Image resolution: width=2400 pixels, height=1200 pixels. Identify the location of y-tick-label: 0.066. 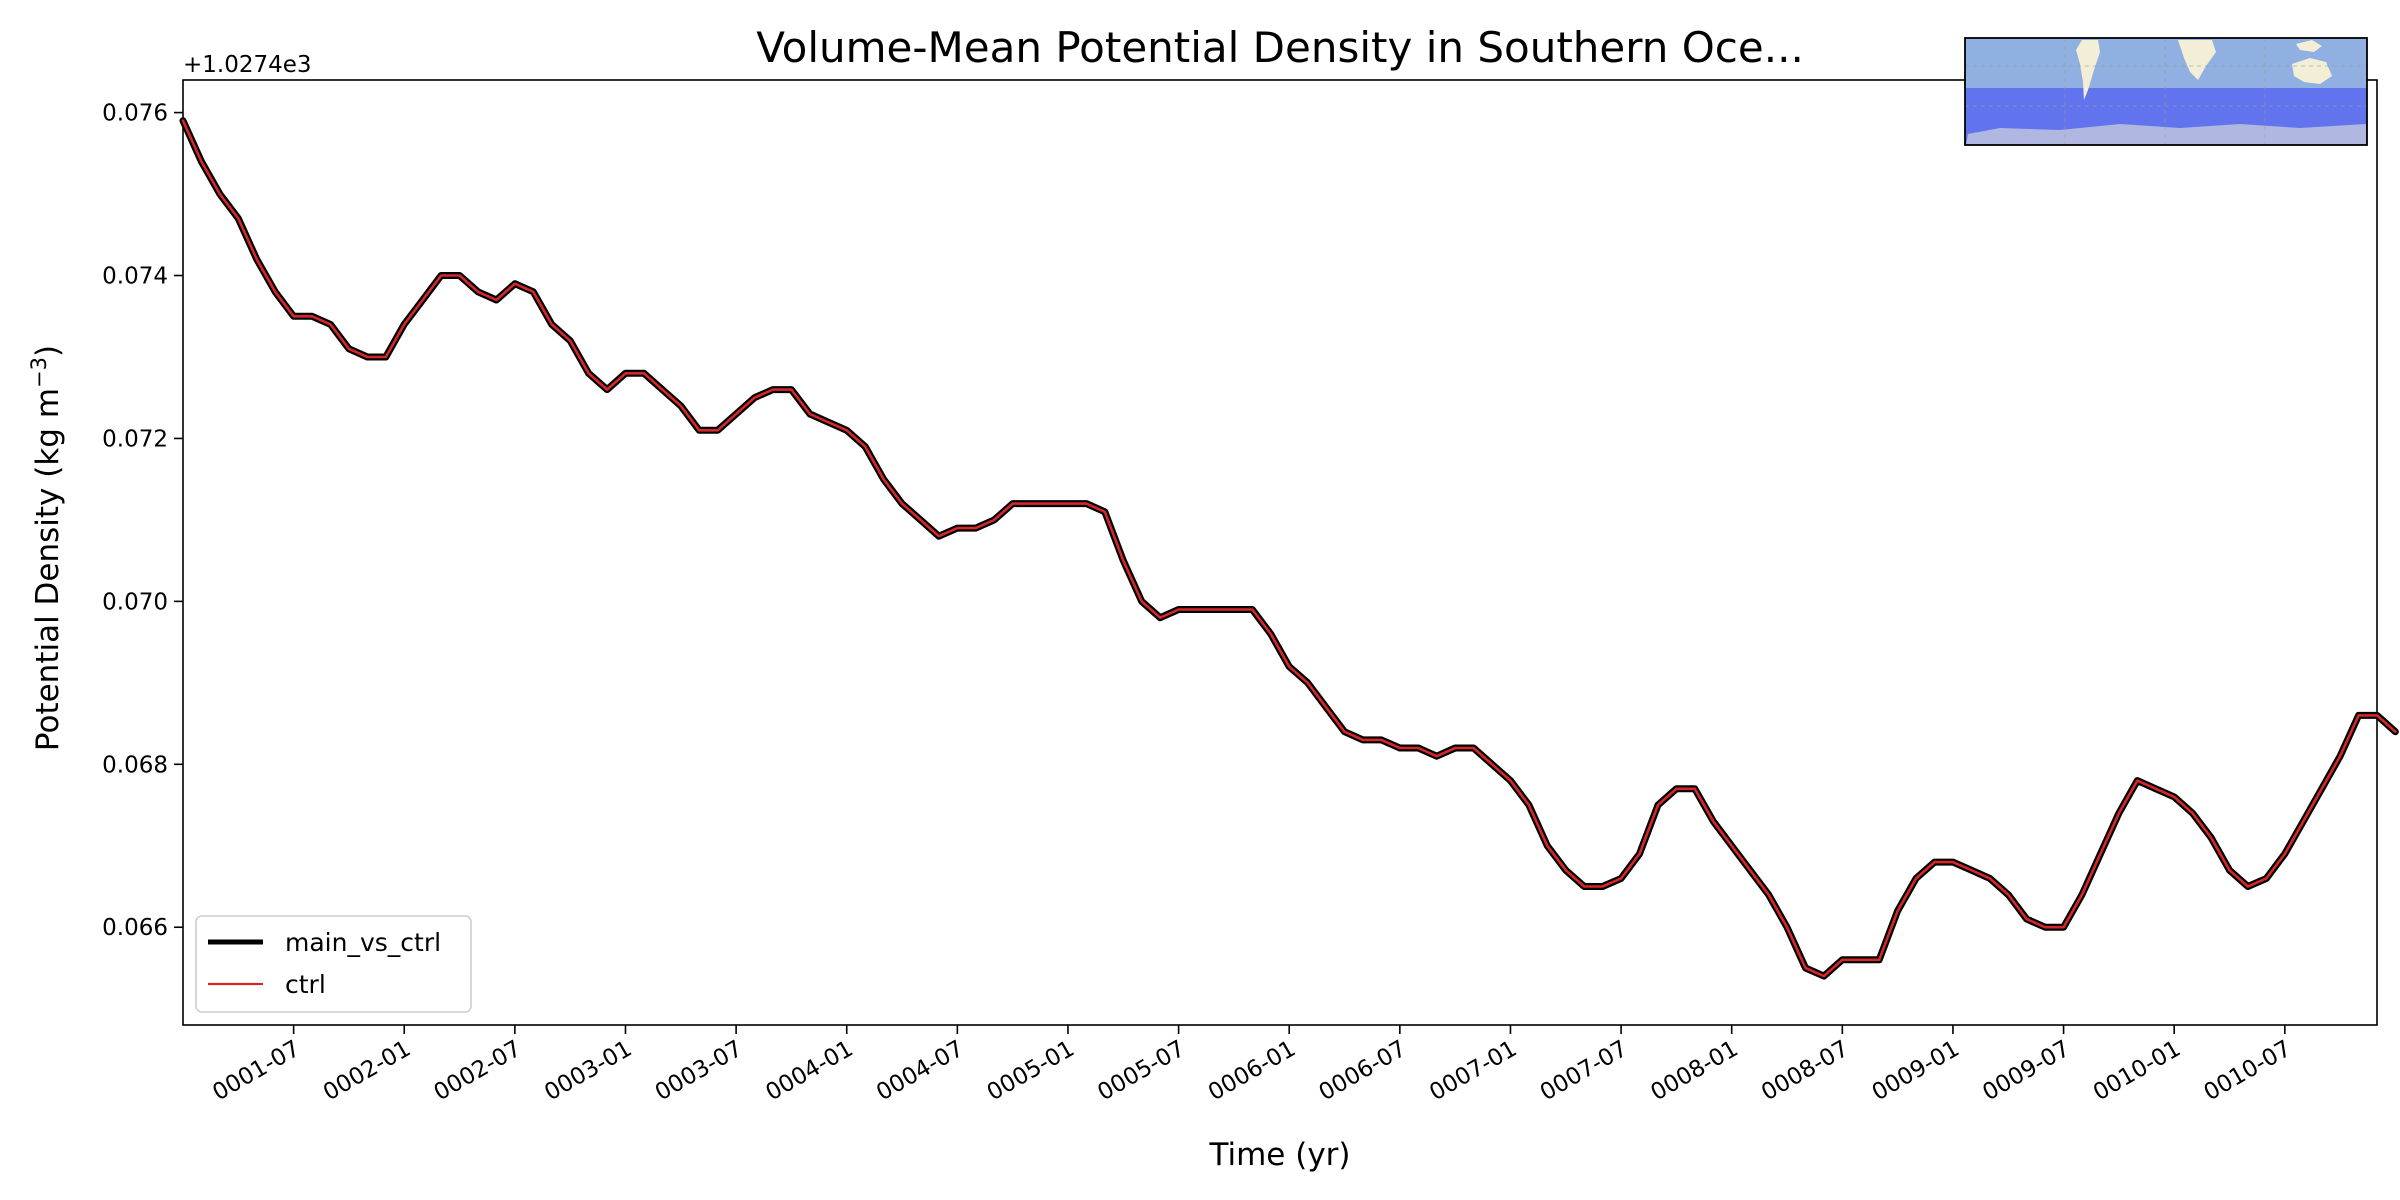
(135, 928).